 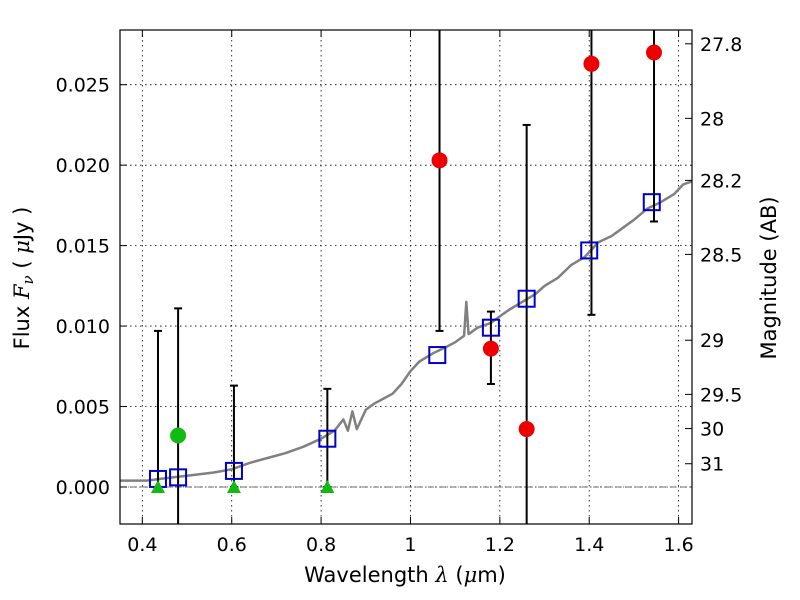 What do you see at coordinates (721, 45) in the screenshot?
I see `magnitude-tick-label: 27.8` at bounding box center [721, 45].